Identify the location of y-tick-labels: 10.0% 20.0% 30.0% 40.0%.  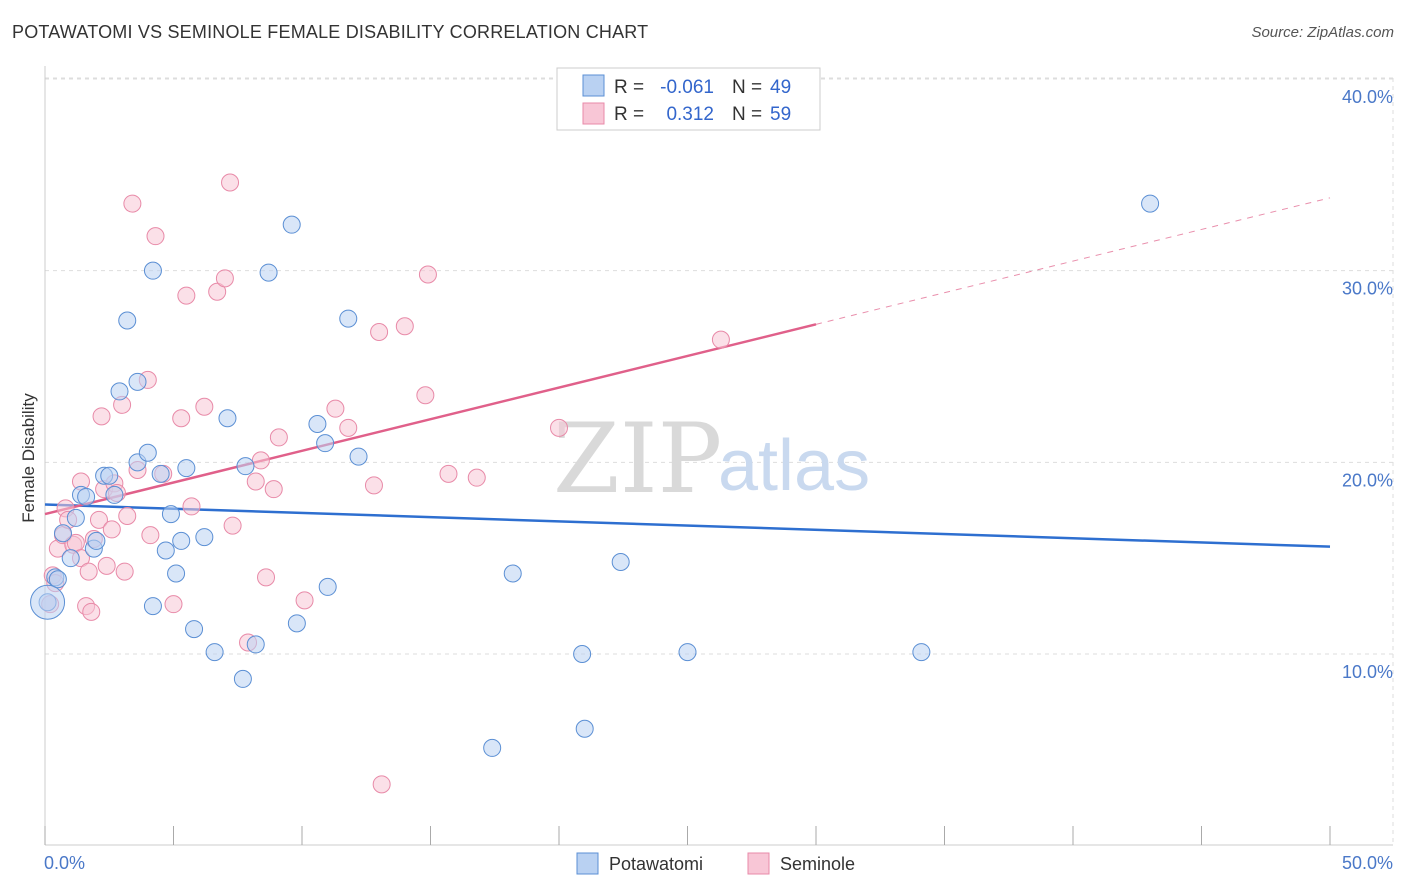
(1367, 384).